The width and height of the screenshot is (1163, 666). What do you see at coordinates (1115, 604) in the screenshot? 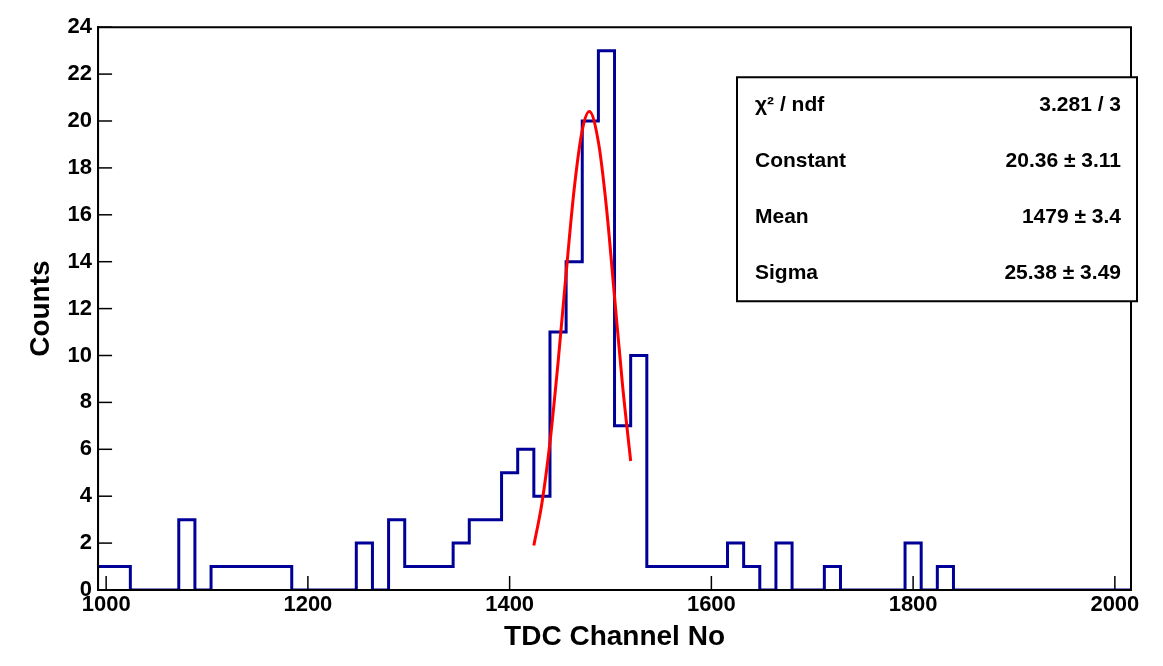
I see `x-tick-label: 2000` at bounding box center [1115, 604].